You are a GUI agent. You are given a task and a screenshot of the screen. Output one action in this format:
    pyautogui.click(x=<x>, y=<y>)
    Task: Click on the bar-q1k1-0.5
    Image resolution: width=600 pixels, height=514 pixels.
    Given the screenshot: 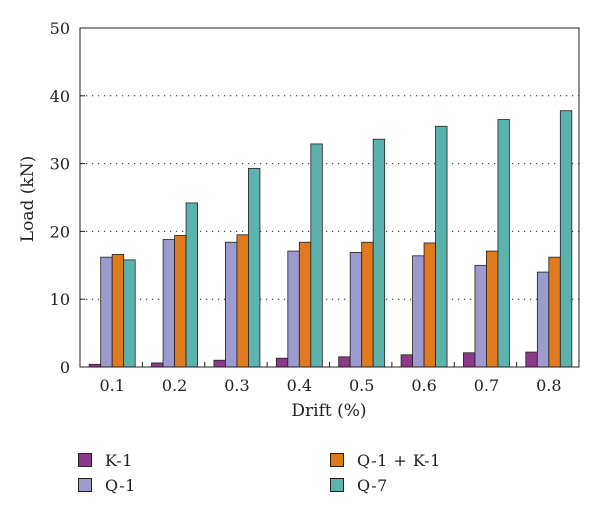 What is the action you would take?
    pyautogui.click(x=367, y=304)
    